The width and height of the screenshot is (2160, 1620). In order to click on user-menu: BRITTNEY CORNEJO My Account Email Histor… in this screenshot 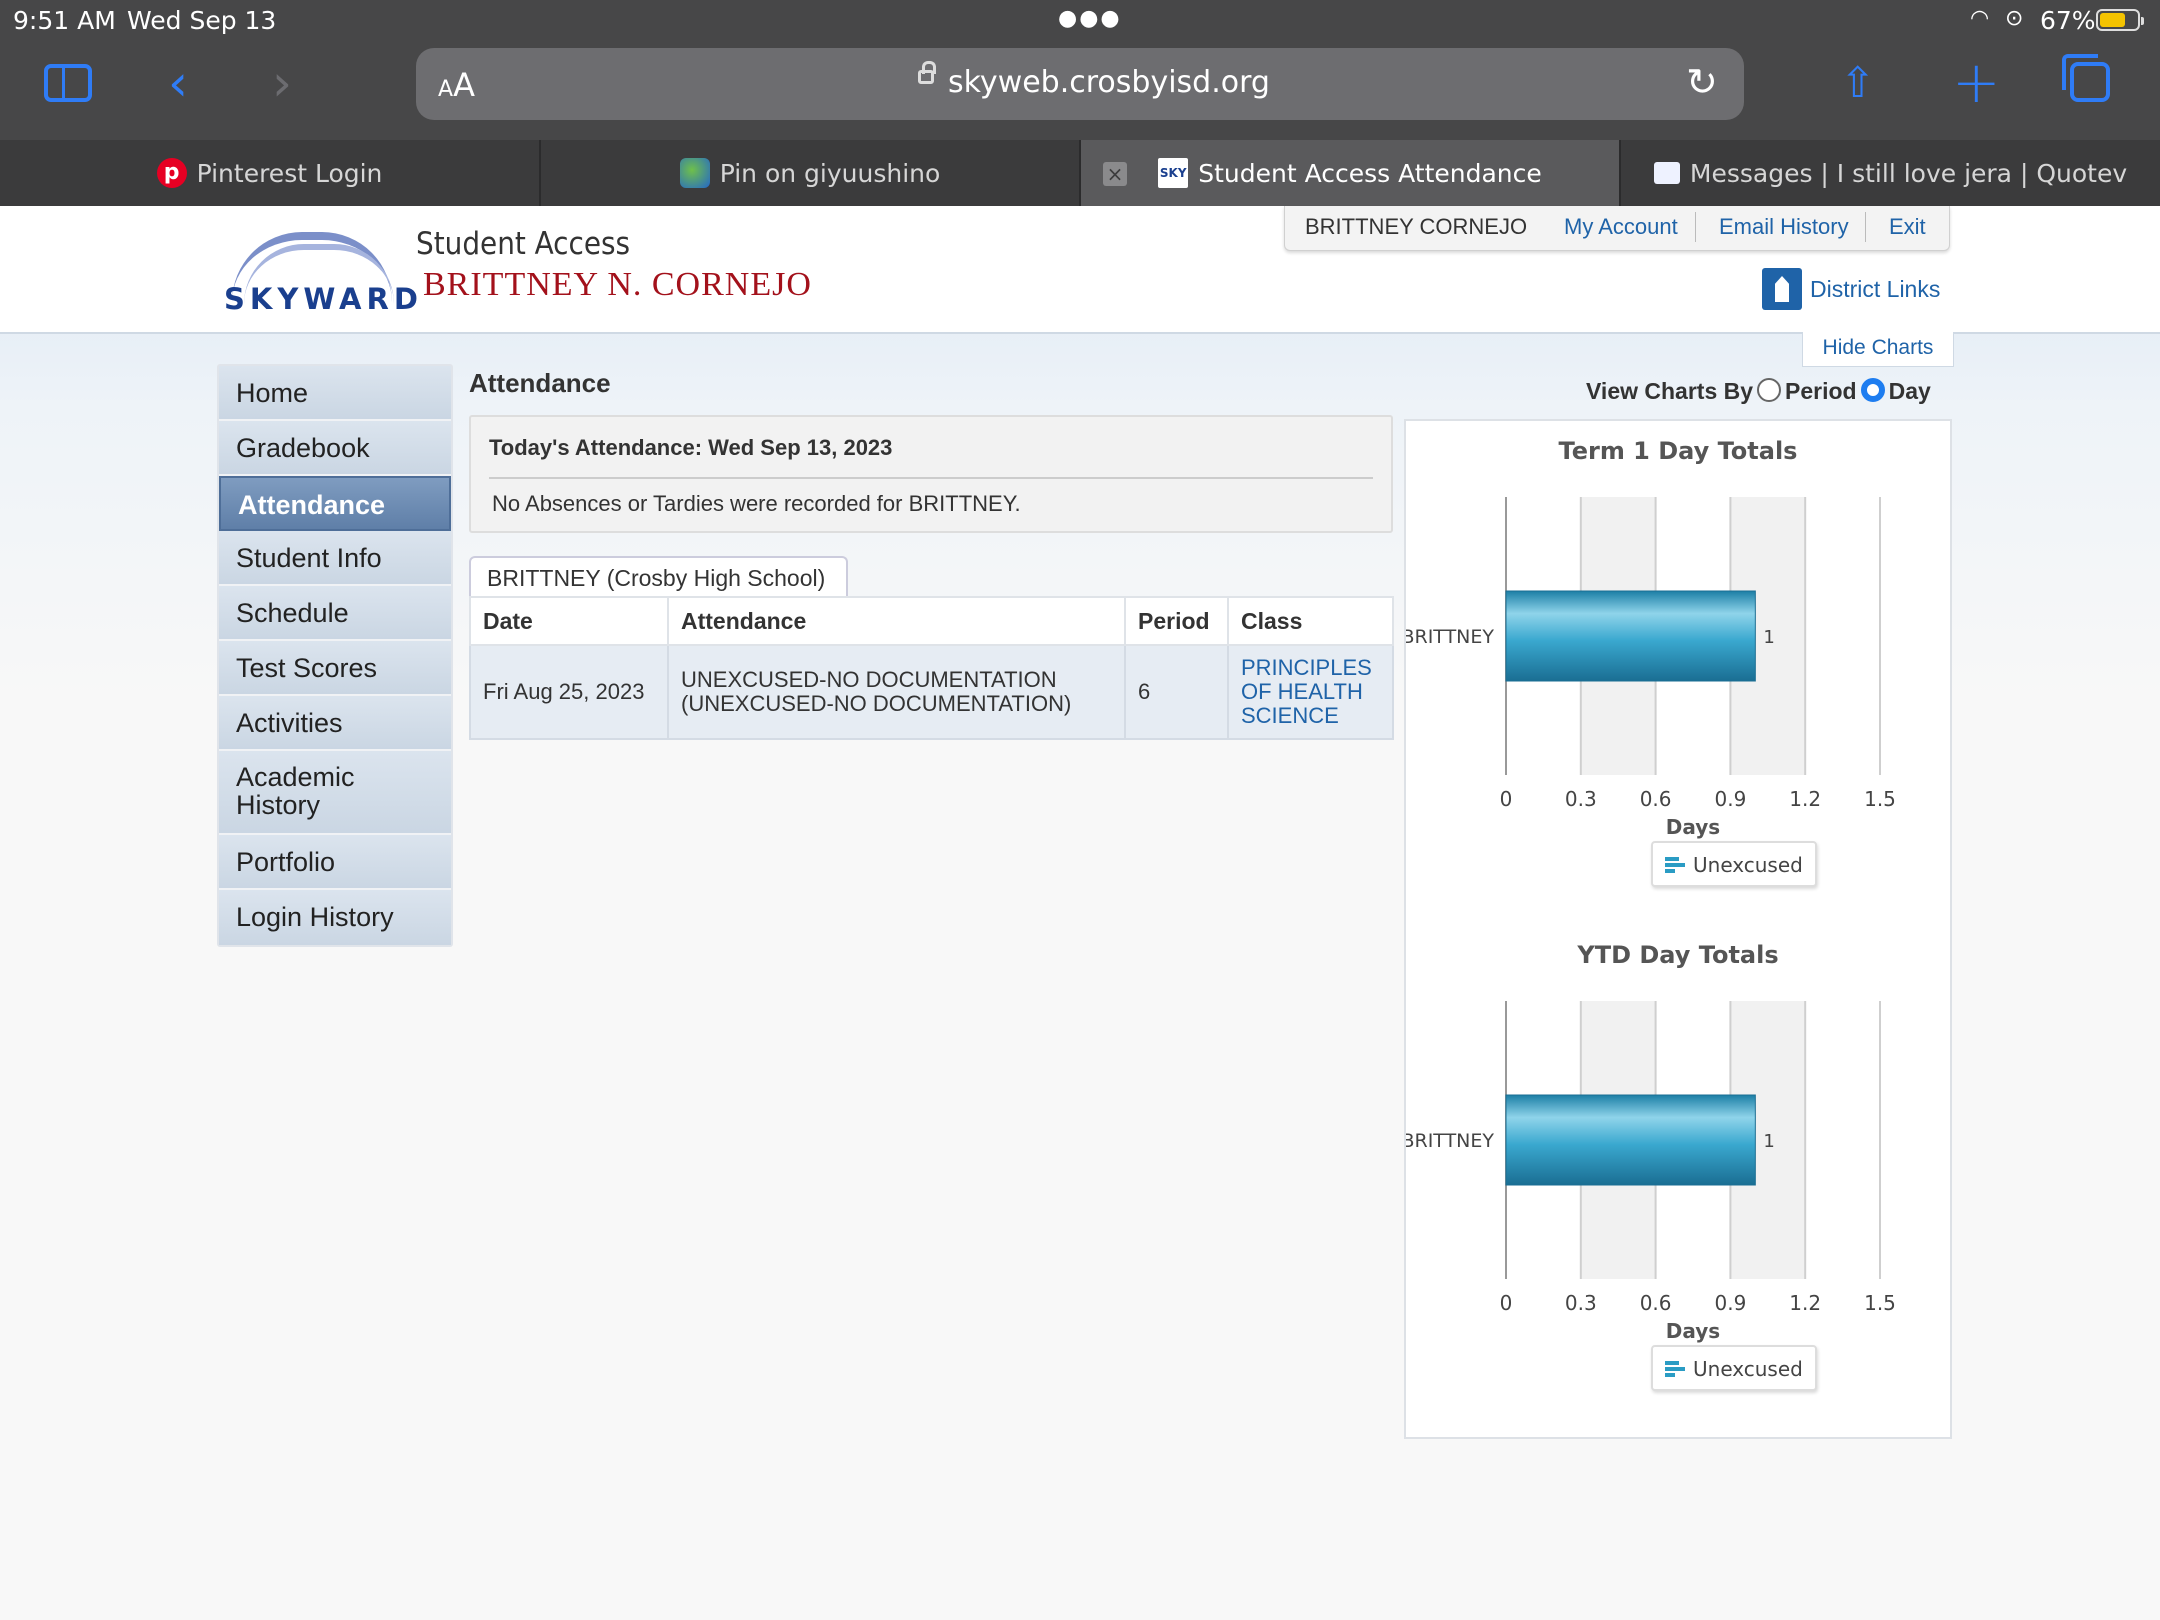, I will do `click(1617, 228)`.